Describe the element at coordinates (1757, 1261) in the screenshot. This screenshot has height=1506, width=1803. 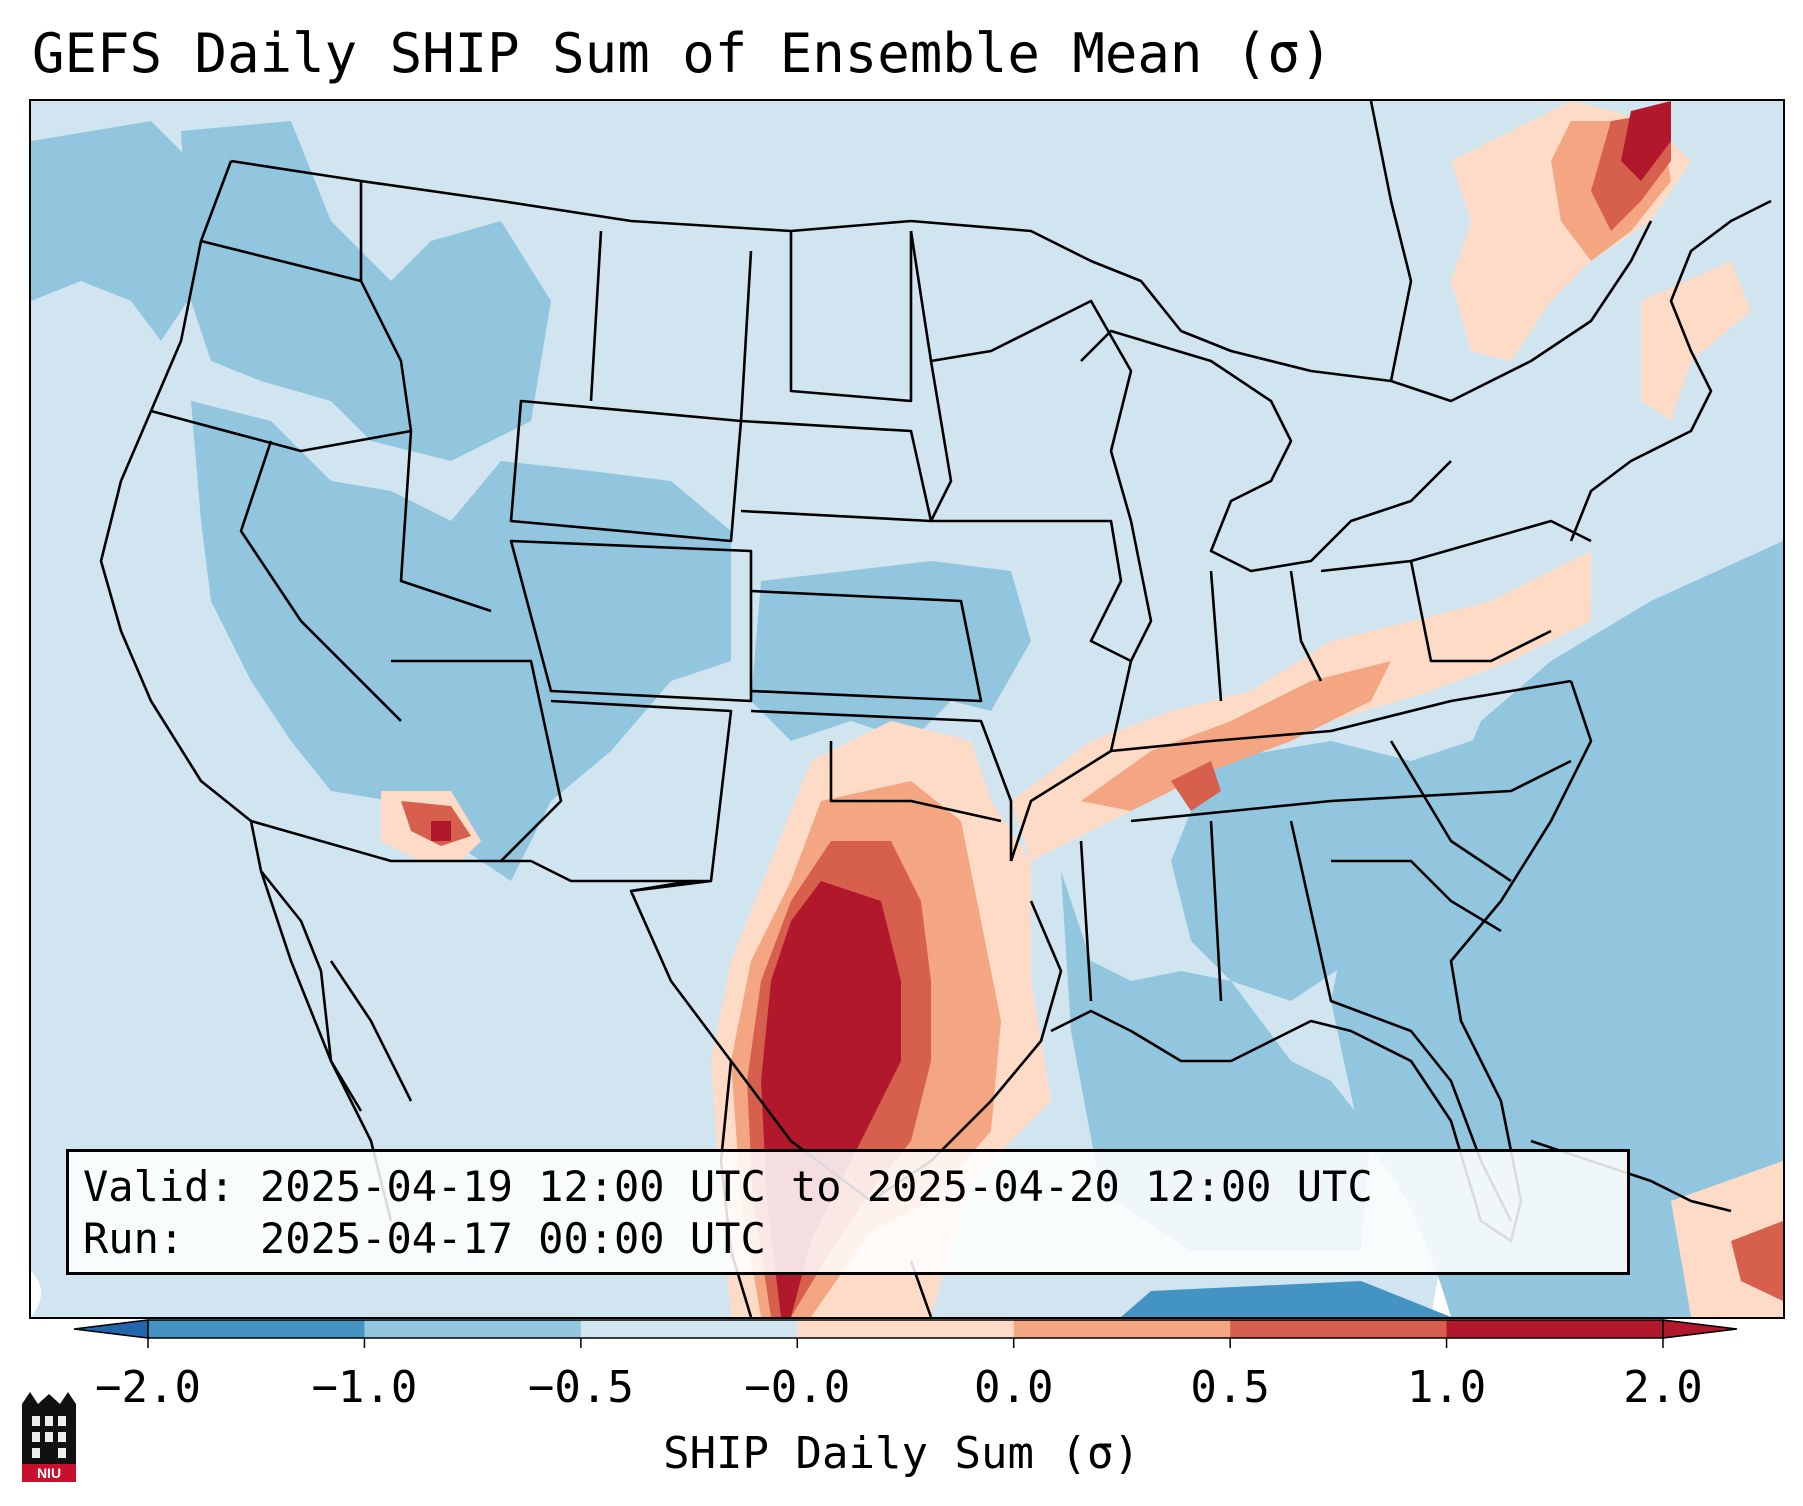
I see `caribbean-strong` at that location.